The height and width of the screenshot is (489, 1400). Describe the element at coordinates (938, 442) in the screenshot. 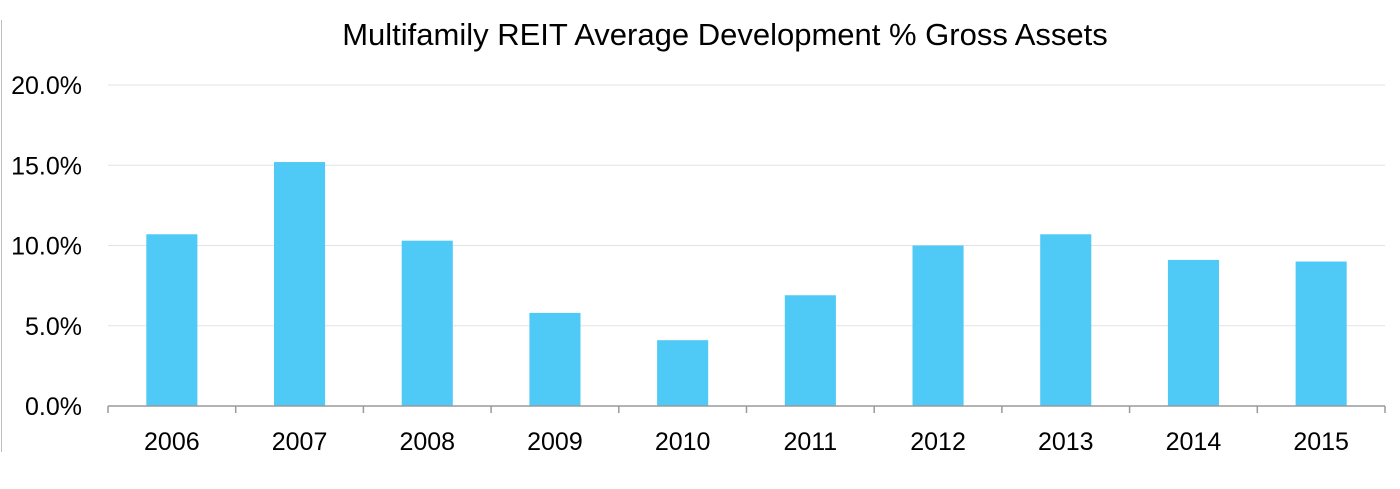

I see `x-tick-label: 2012` at that location.